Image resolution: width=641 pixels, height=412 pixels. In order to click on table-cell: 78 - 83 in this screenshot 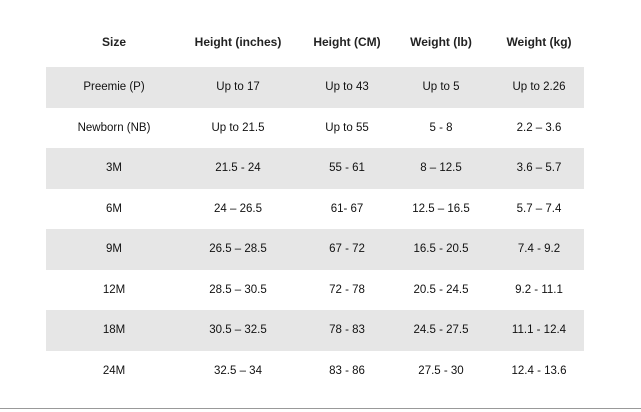, I will do `click(347, 330)`.